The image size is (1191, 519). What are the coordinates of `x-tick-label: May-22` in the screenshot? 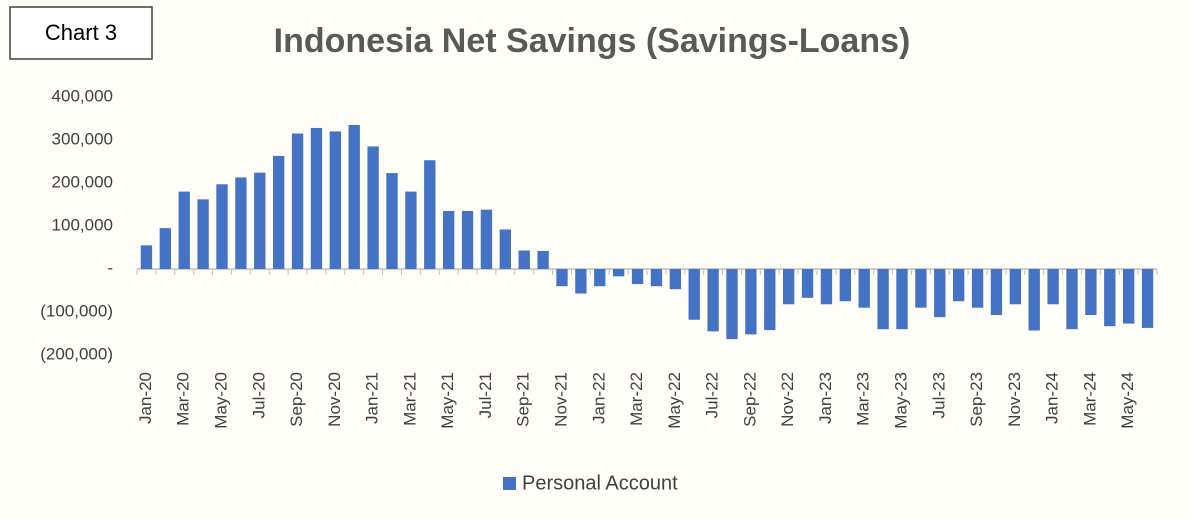 It's located at (674, 400).